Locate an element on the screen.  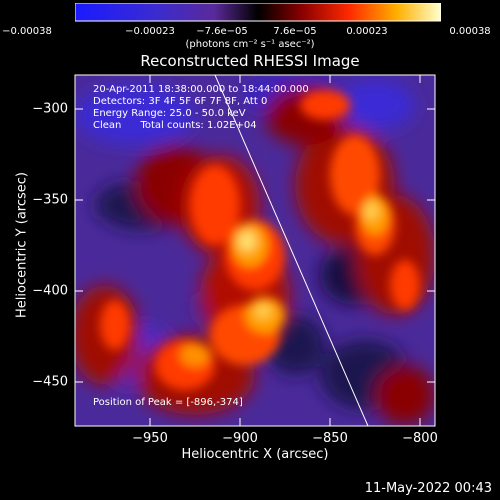
x-tick-label: −800 is located at coordinates (420, 438).